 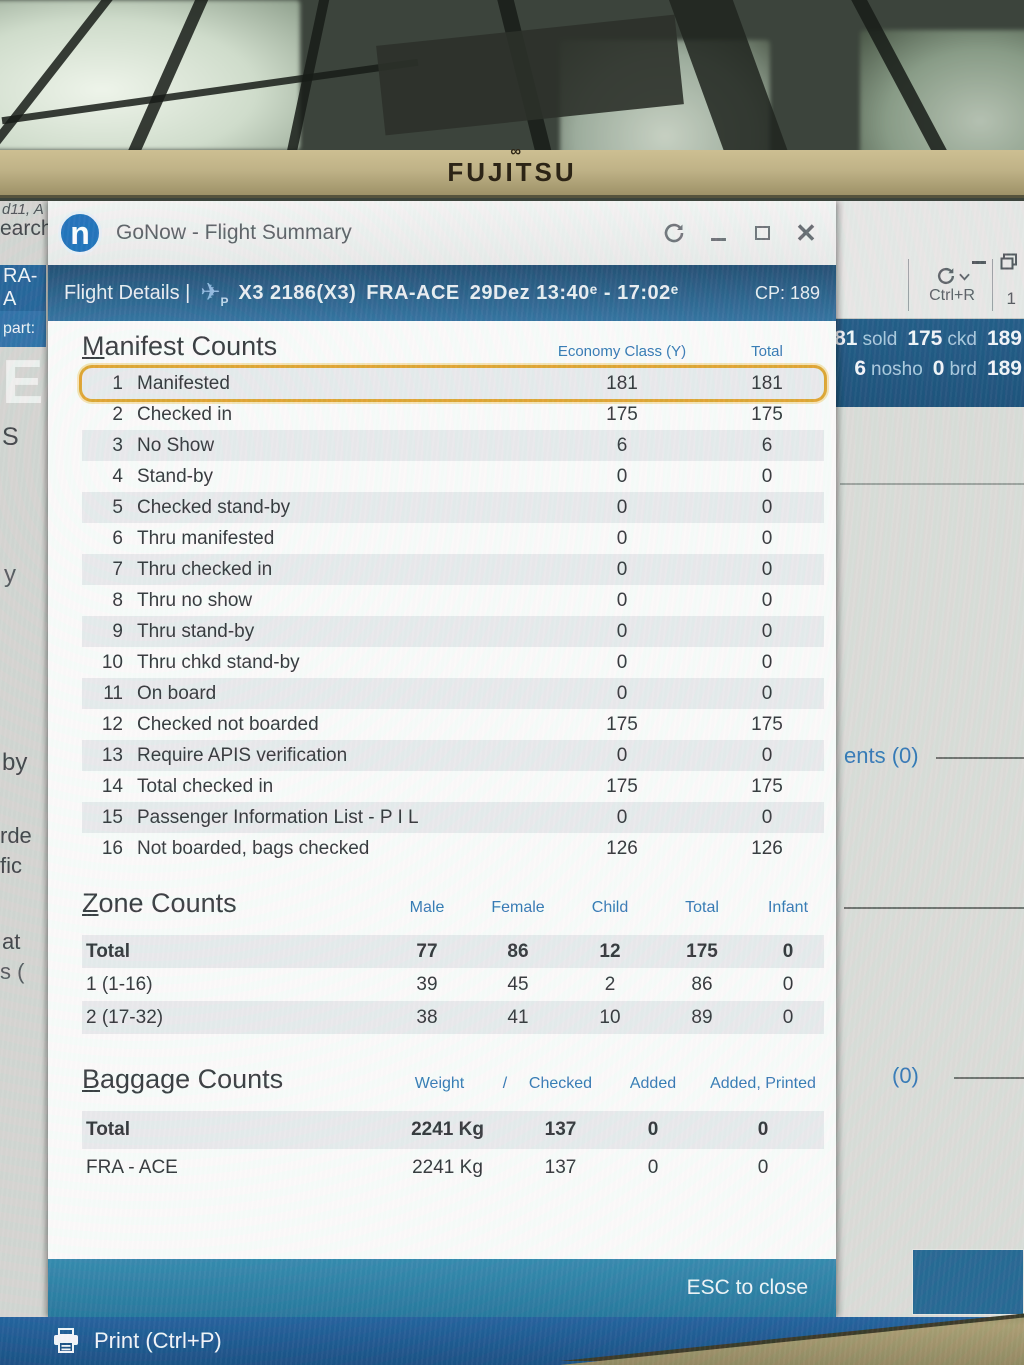 I want to click on background-tab-fragment: RA-A, so click(x=23, y=288).